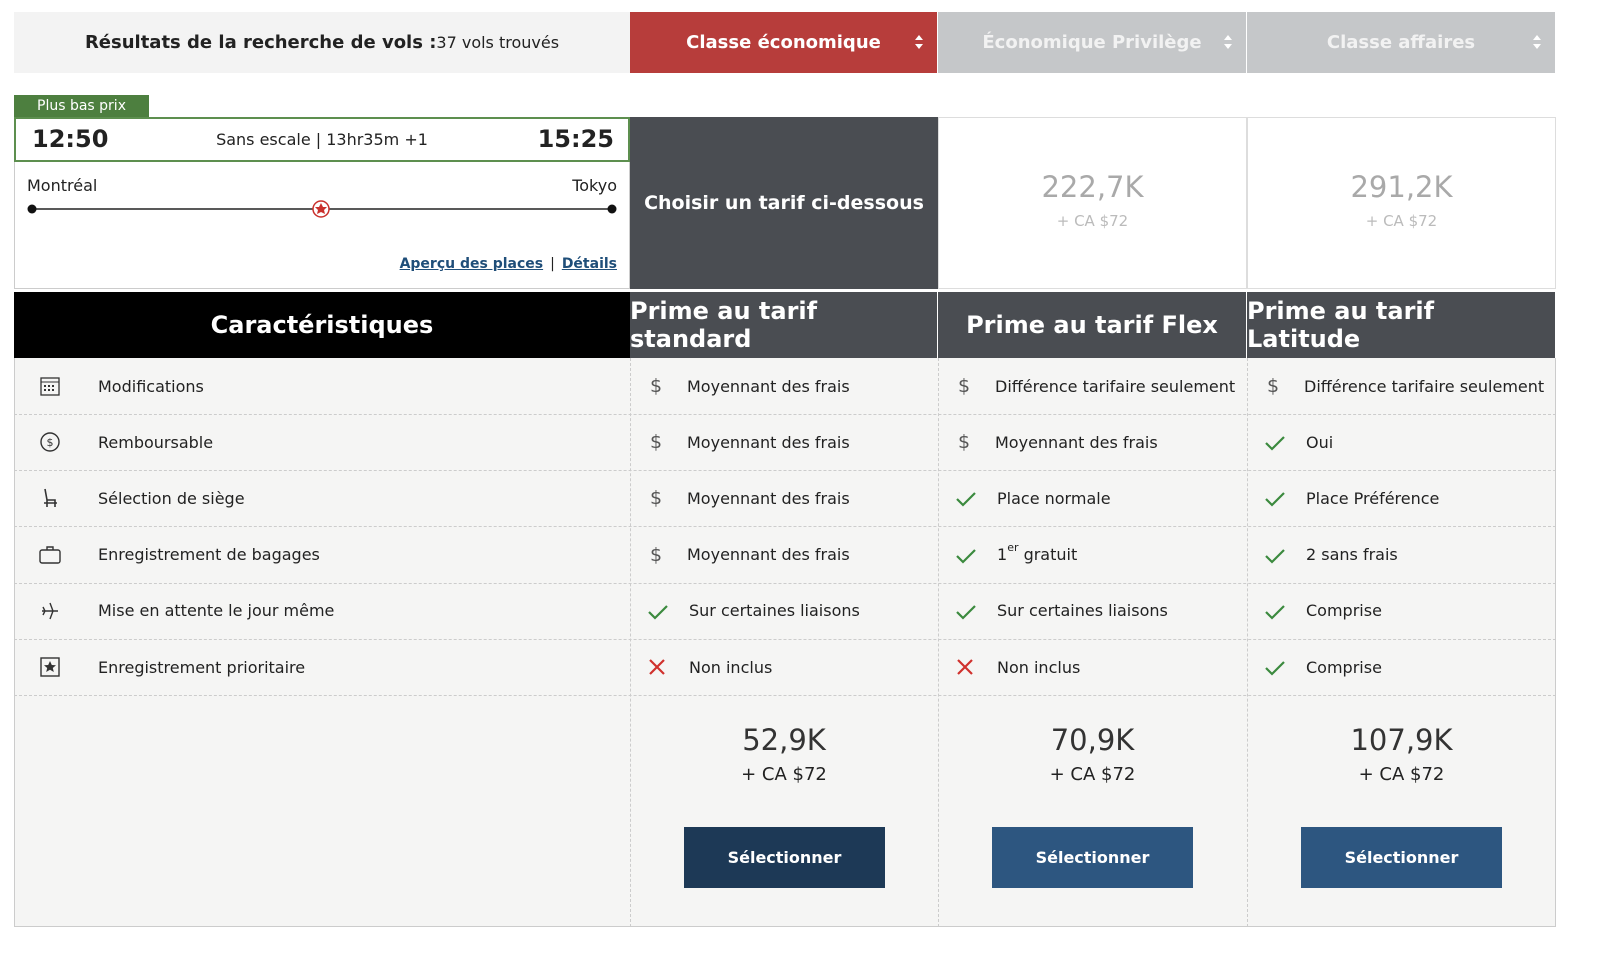 The height and width of the screenshot is (957, 1600). What do you see at coordinates (784, 740) in the screenshot?
I see `fare-price: 52,9K` at bounding box center [784, 740].